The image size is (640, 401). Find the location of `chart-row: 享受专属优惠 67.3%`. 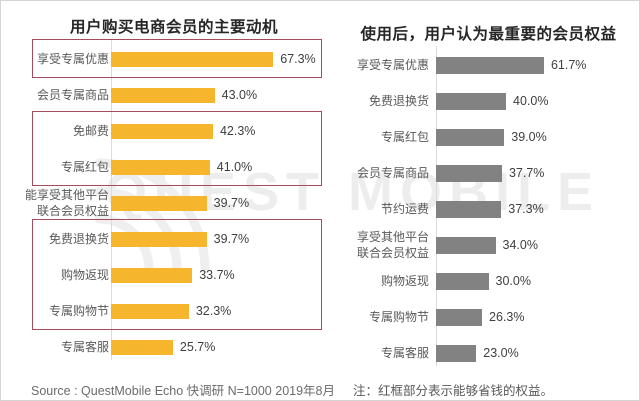

chart-row: 享受专属优惠 67.3% is located at coordinates (174, 59).